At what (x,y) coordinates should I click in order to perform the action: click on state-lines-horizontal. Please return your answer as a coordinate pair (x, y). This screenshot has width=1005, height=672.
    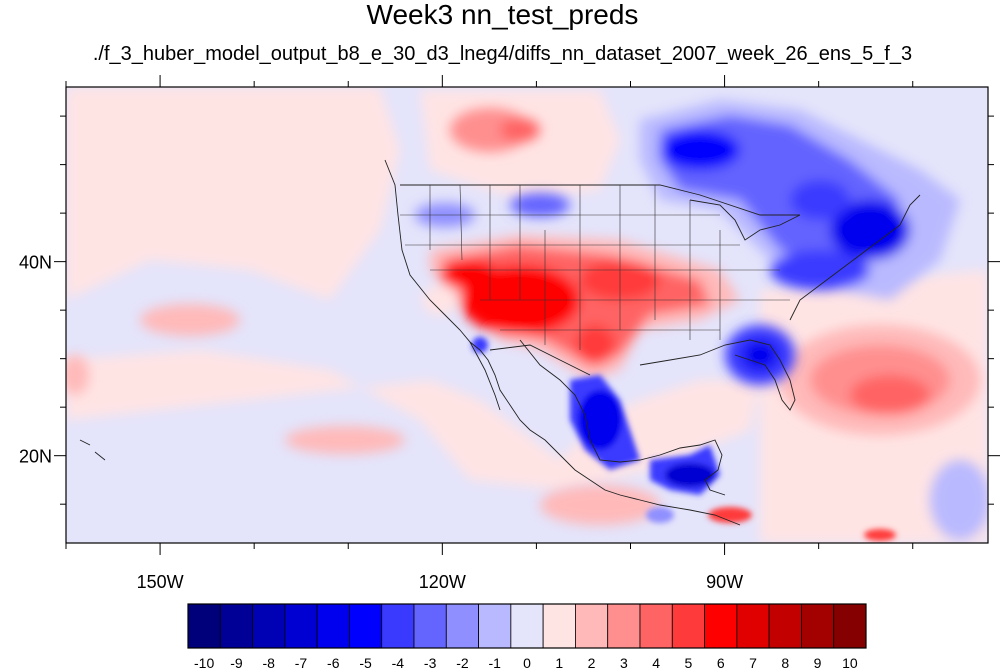
    Looking at the image, I should click on (595, 272).